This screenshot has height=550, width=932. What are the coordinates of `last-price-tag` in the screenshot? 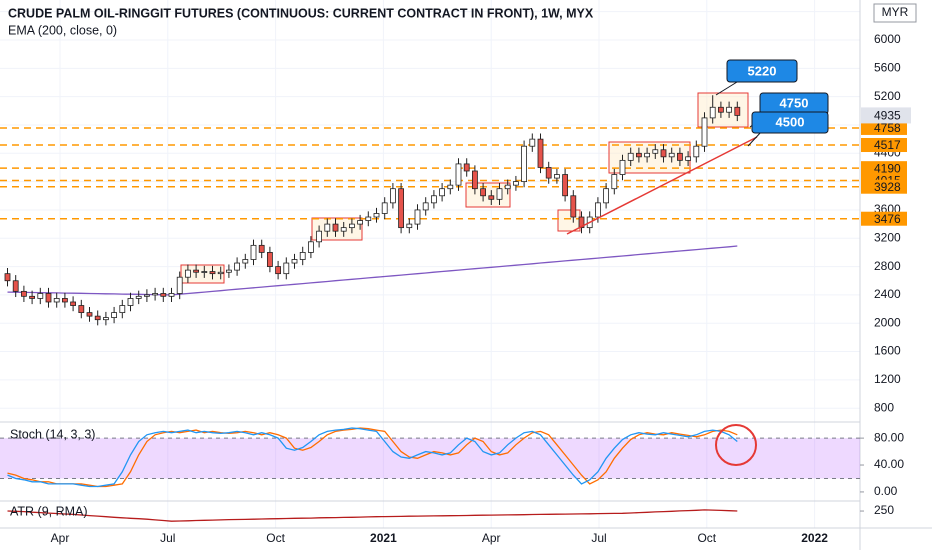 It's located at (886, 115).